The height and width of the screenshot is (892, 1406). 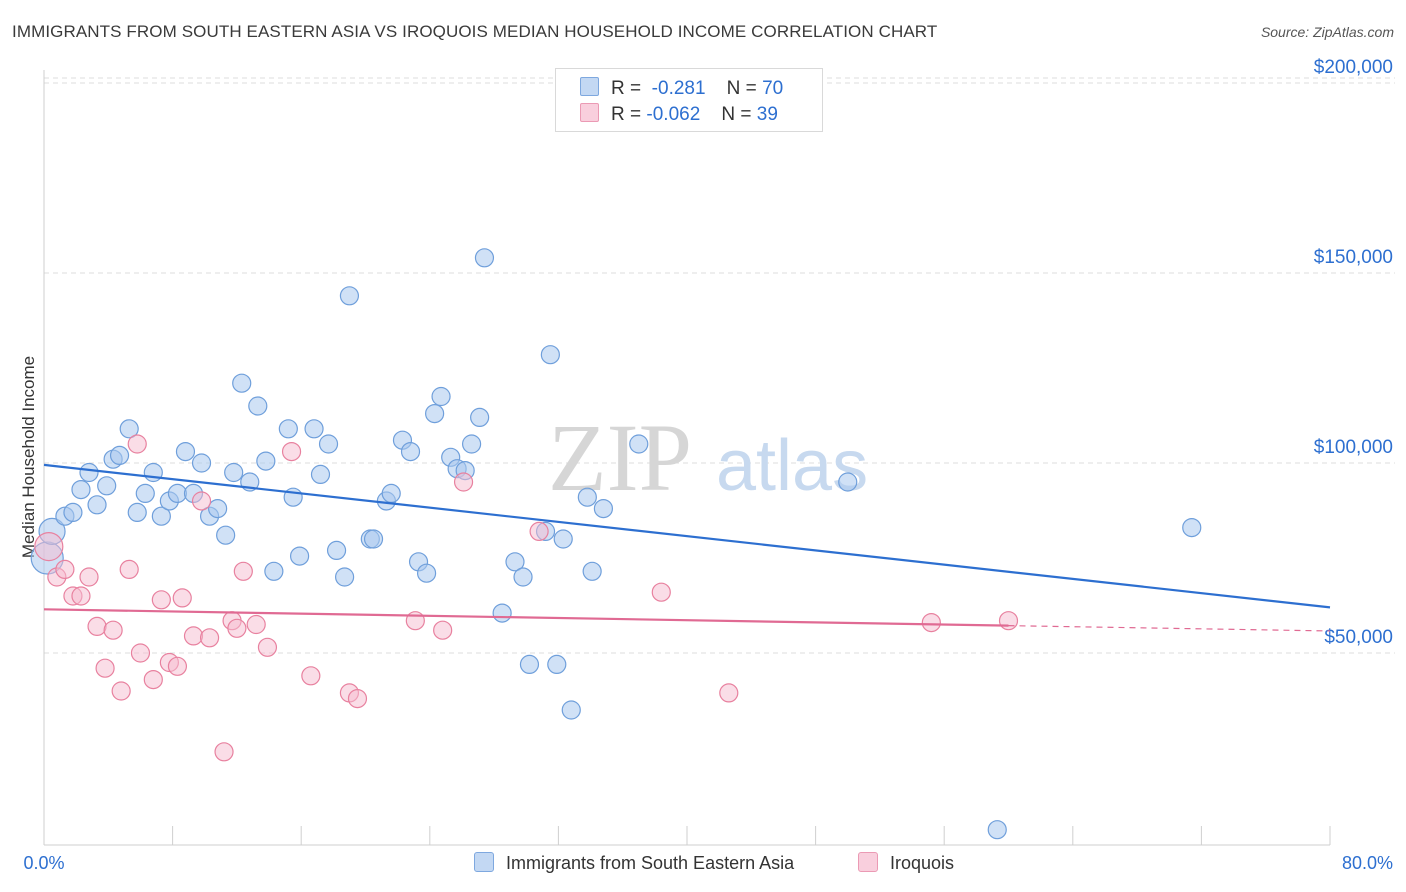 I want to click on y-tick-labels: $50,000 $100,000 $150,000 $200,000, so click(x=1353, y=352).